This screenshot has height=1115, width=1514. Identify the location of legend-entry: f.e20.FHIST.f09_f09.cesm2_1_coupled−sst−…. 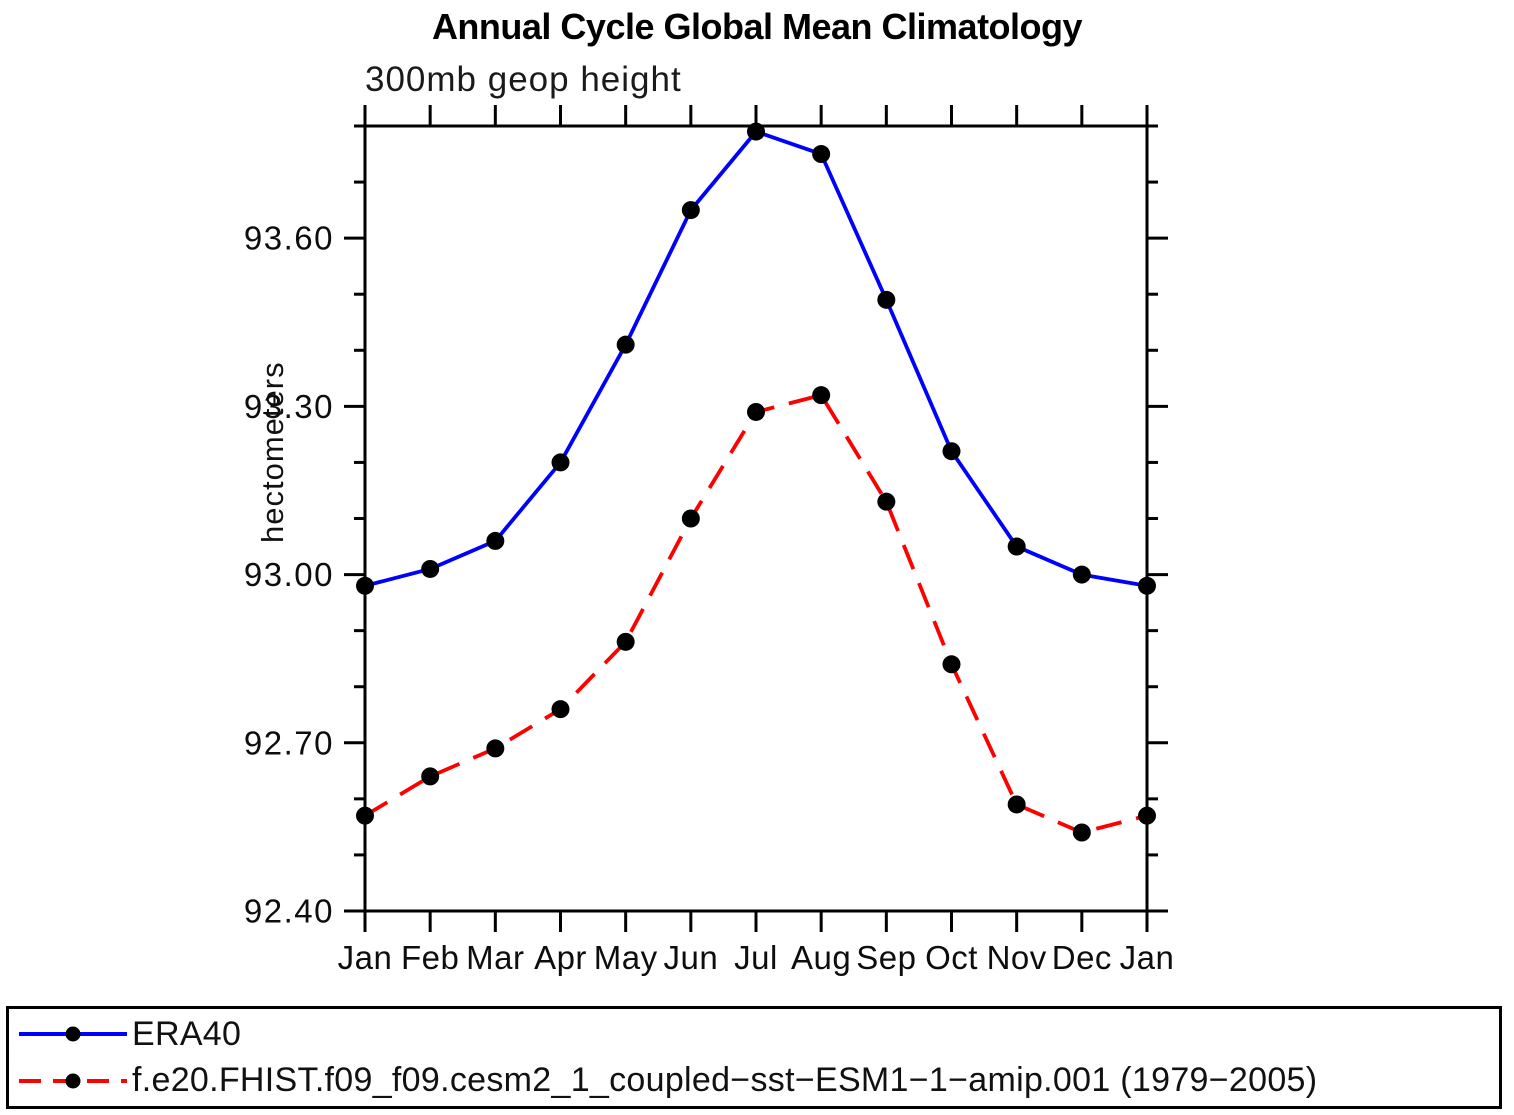
(758, 1081).